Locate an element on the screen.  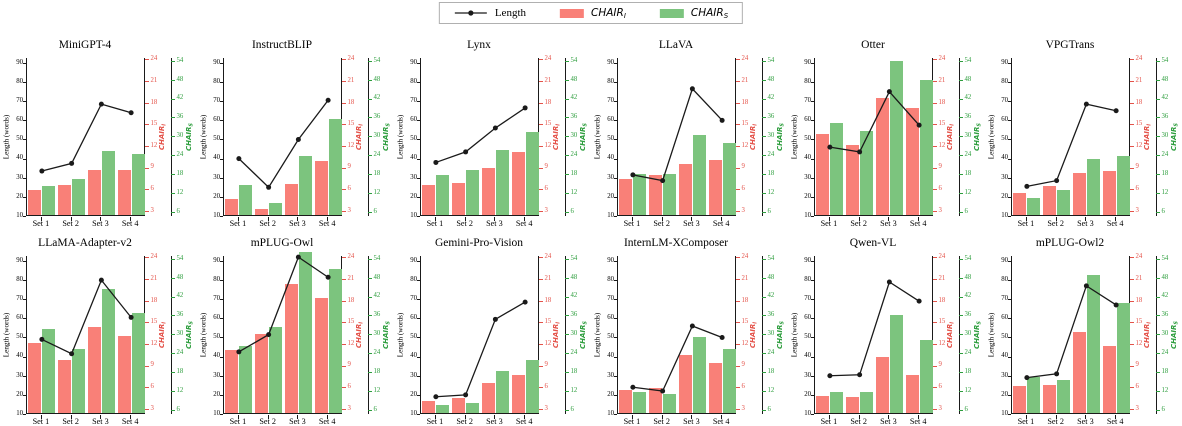
plot-area is located at coordinates (479, 335).